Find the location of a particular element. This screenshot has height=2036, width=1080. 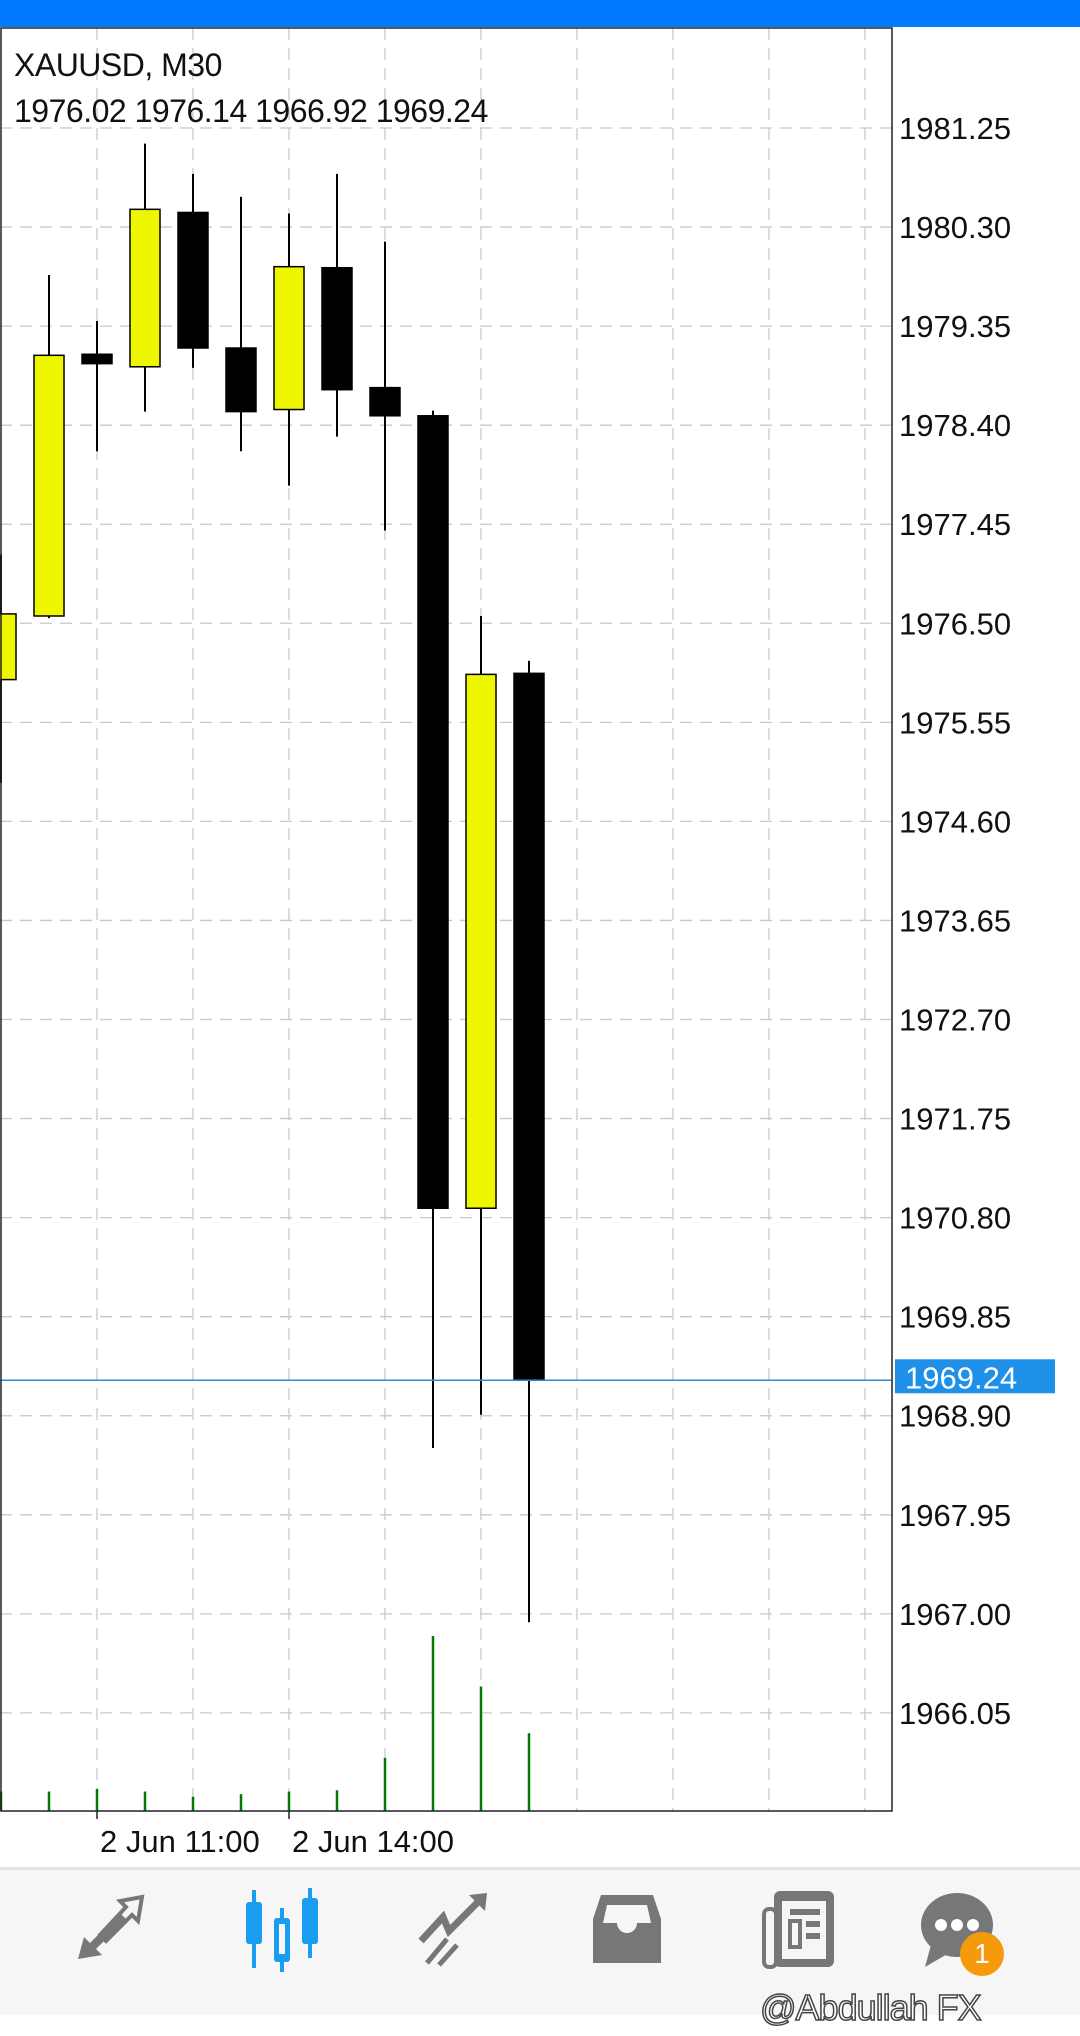

nav-history-button is located at coordinates (627, 1929).